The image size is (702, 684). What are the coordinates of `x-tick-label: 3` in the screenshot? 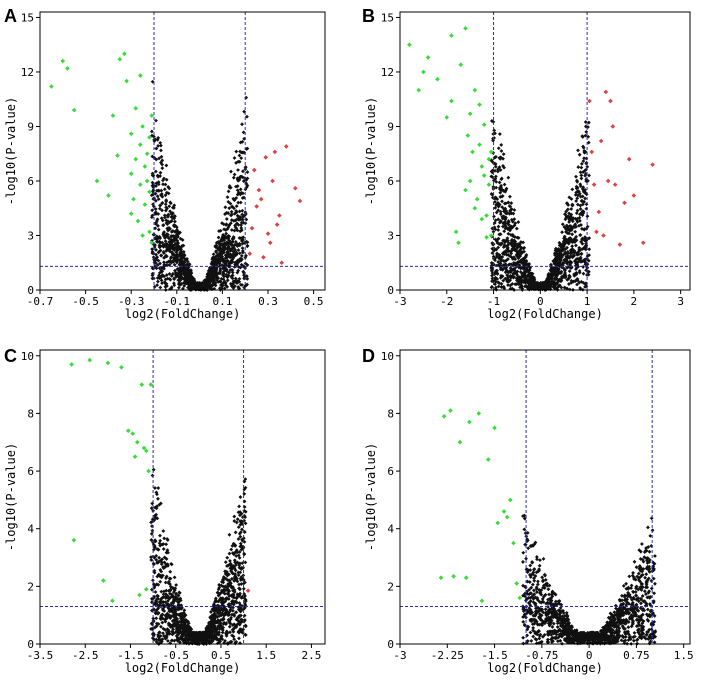 It's located at (680, 301).